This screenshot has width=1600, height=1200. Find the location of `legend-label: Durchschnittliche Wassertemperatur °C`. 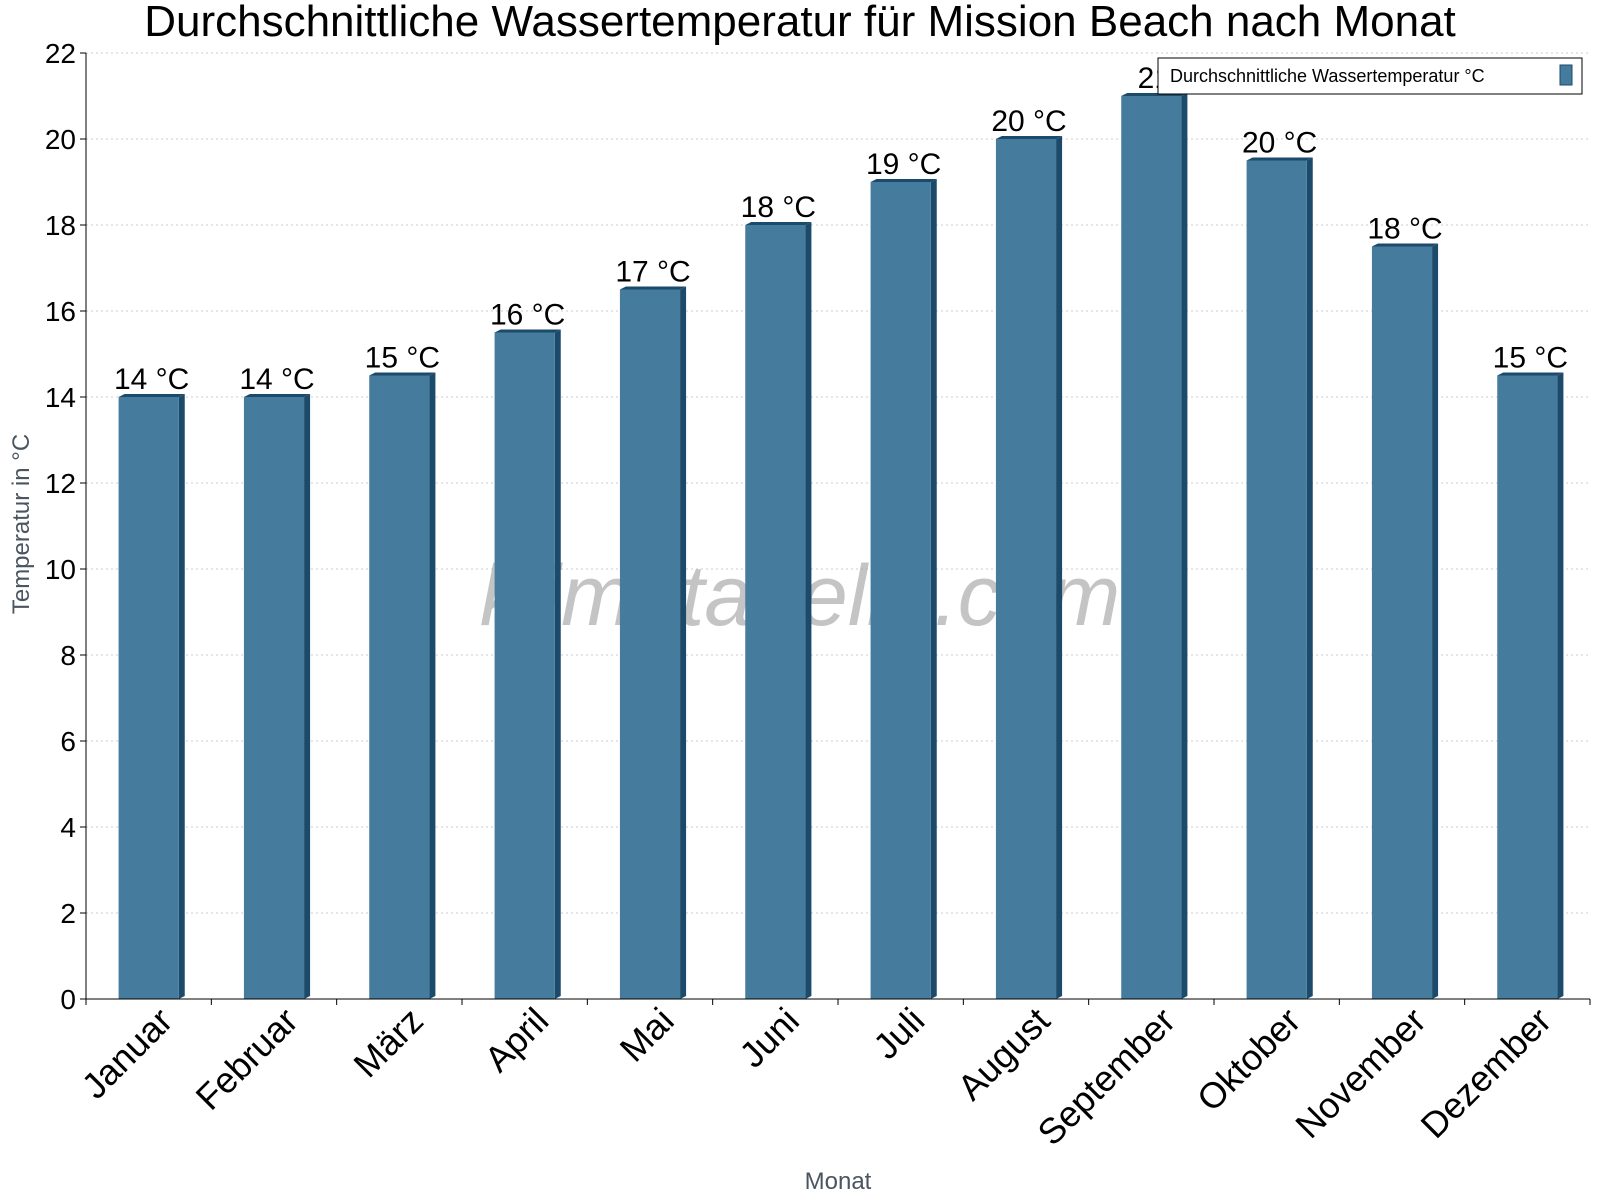

legend-label: Durchschnittliche Wassertemperatur °C is located at coordinates (1327, 76).